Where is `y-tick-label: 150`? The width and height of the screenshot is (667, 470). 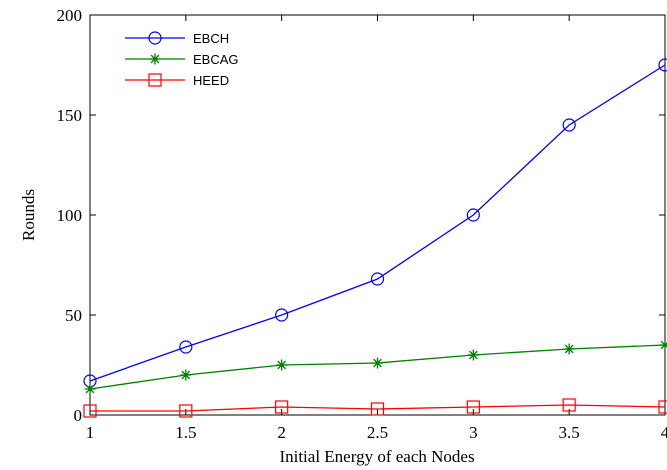 y-tick-label: 150 is located at coordinates (70, 115).